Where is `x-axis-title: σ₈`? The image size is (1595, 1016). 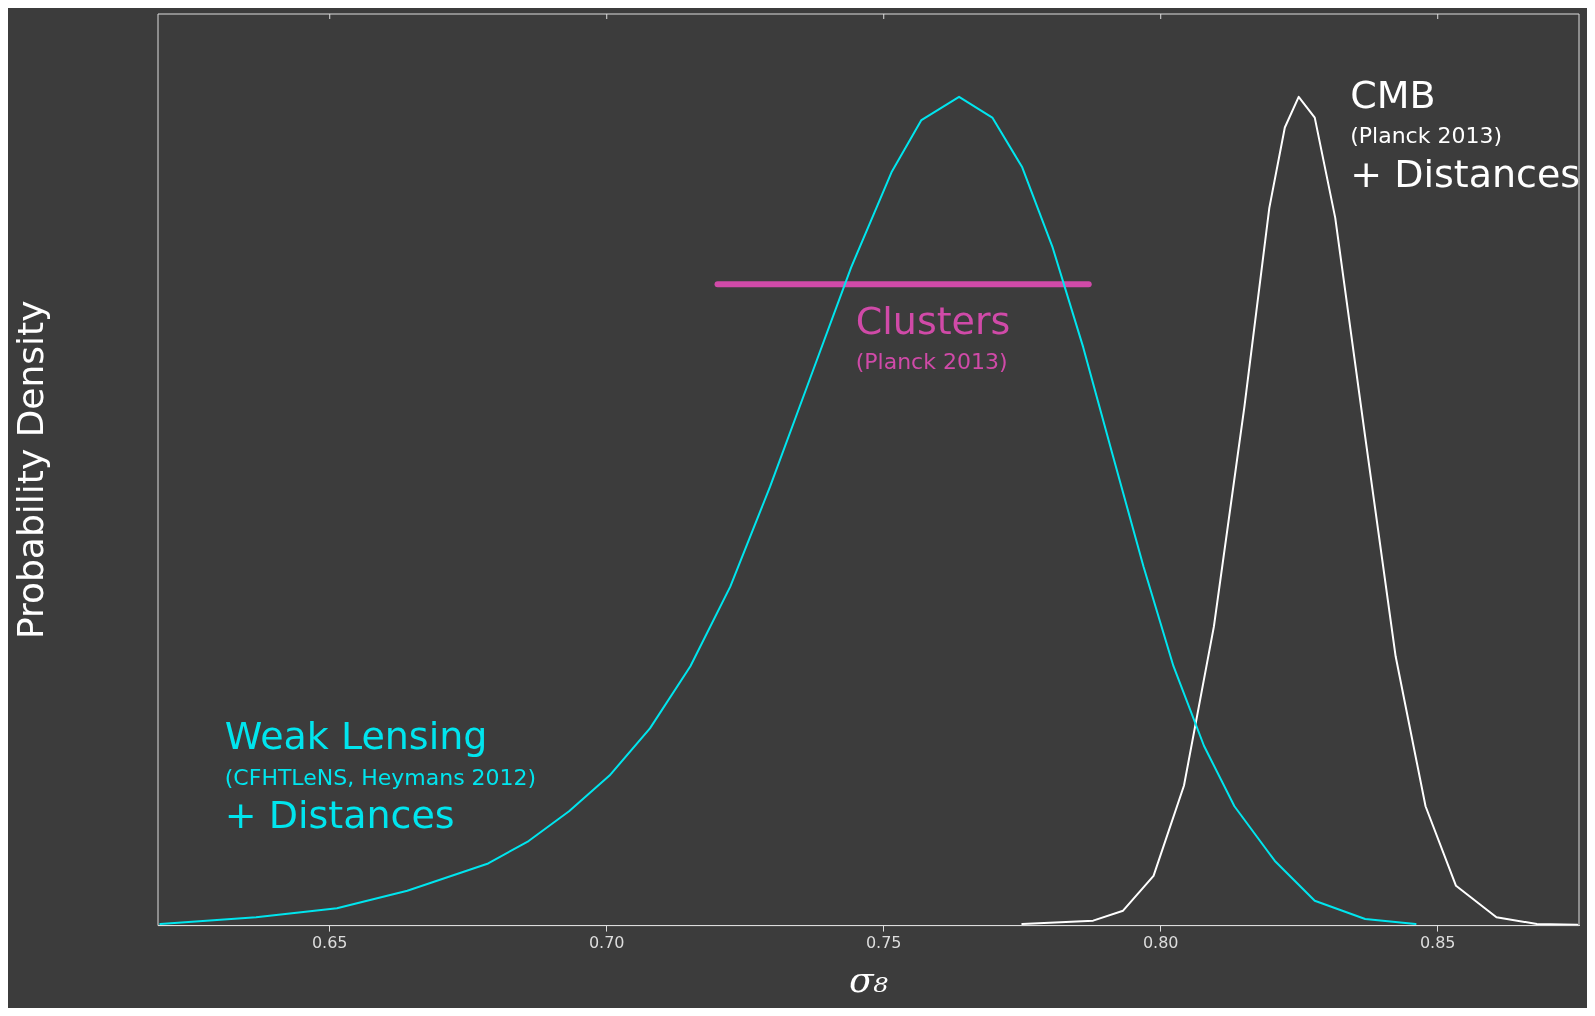
x-axis-title: σ₈ is located at coordinates (868, 979).